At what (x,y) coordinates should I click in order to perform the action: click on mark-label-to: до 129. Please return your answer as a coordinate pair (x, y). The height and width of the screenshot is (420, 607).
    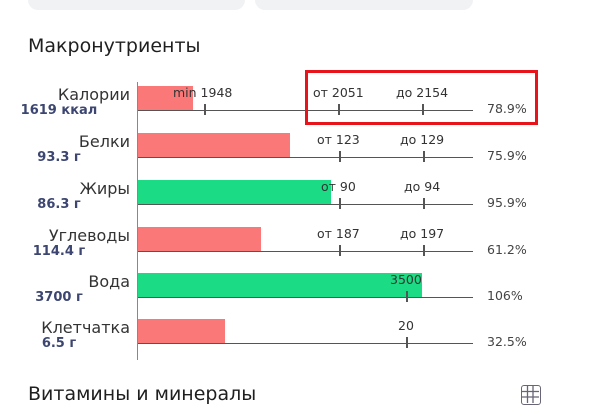
    Looking at the image, I should click on (422, 139).